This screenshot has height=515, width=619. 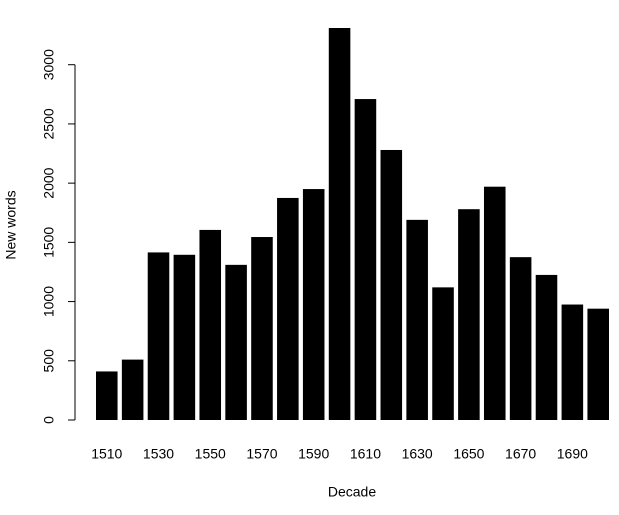 I want to click on x-tick-label: 1570, so click(x=261, y=454).